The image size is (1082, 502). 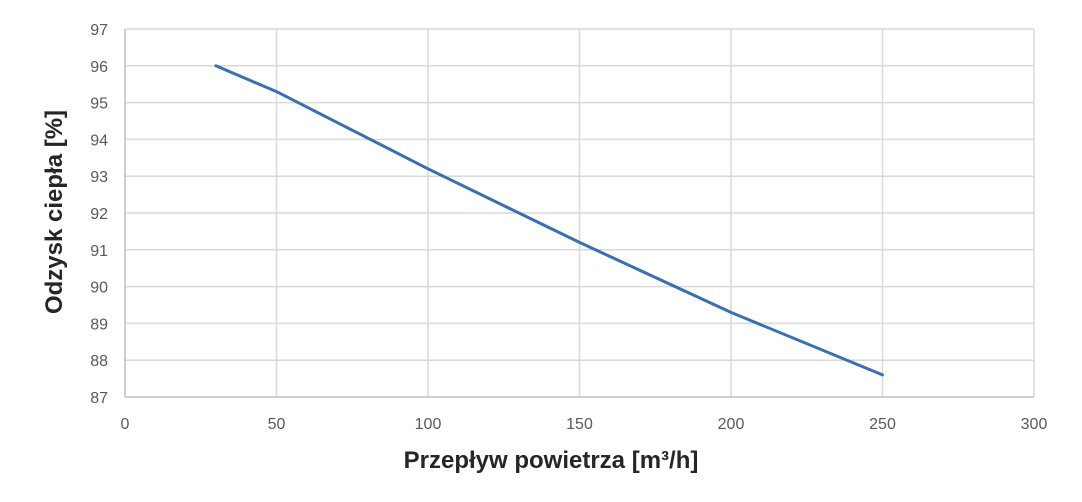 What do you see at coordinates (54, 212) in the screenshot?
I see `y-axis-title: Odzysk ciepła [%]` at bounding box center [54, 212].